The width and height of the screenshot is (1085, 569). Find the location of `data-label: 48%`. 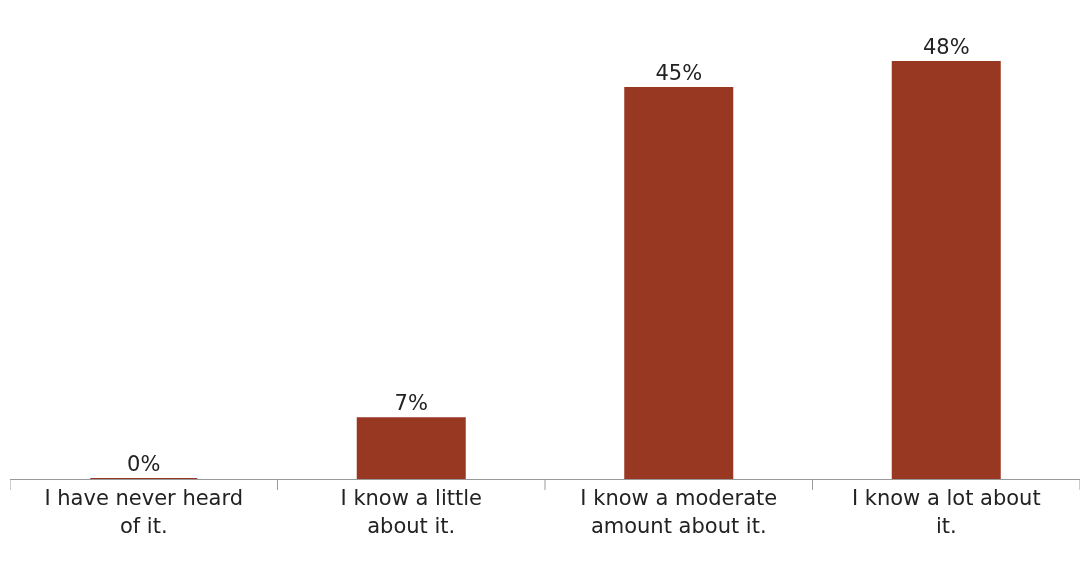

data-label: 48% is located at coordinates (946, 46).